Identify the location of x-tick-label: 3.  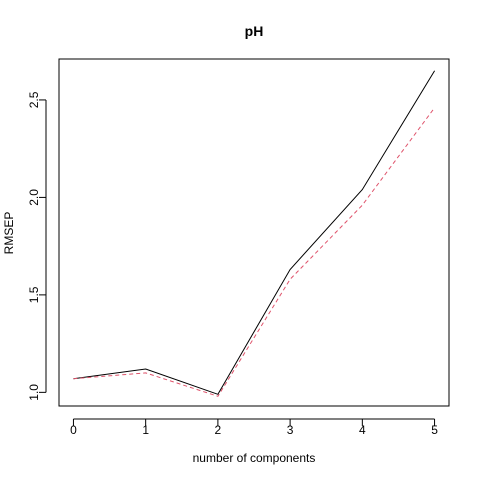
(290, 430).